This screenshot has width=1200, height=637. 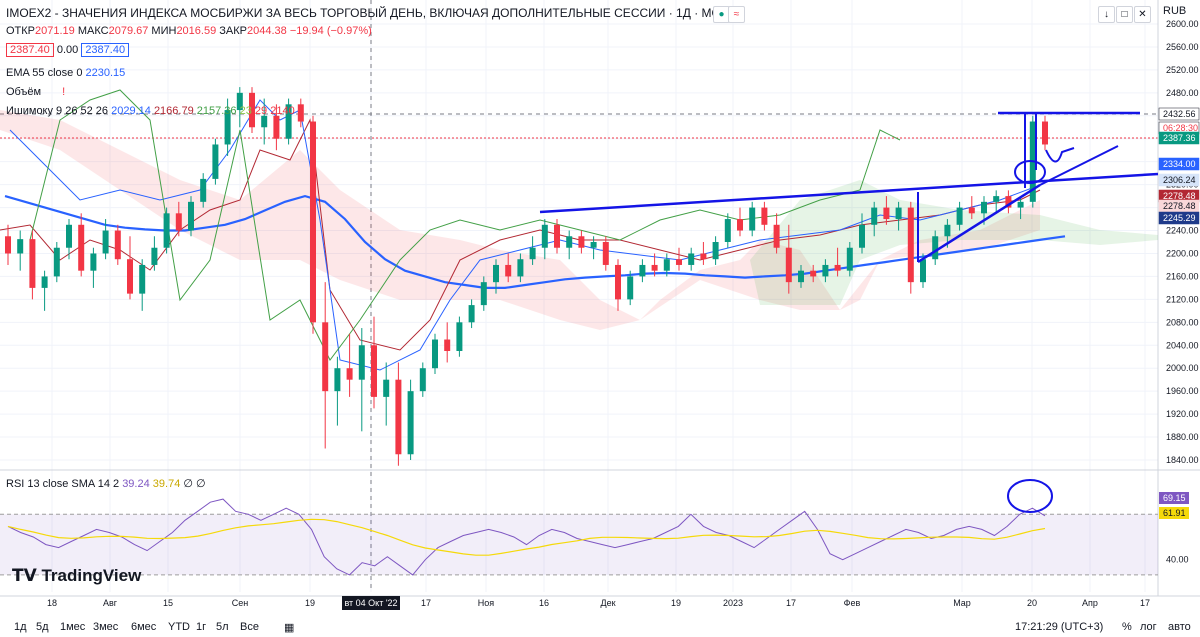 I want to click on high-value: 2079.67, so click(x=128, y=31).